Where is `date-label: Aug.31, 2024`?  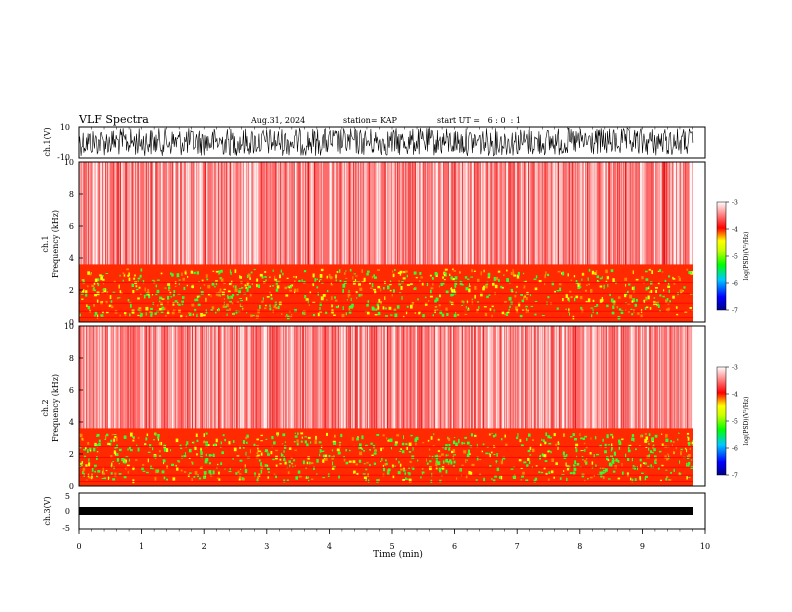 date-label: Aug.31, 2024 is located at coordinates (277, 120).